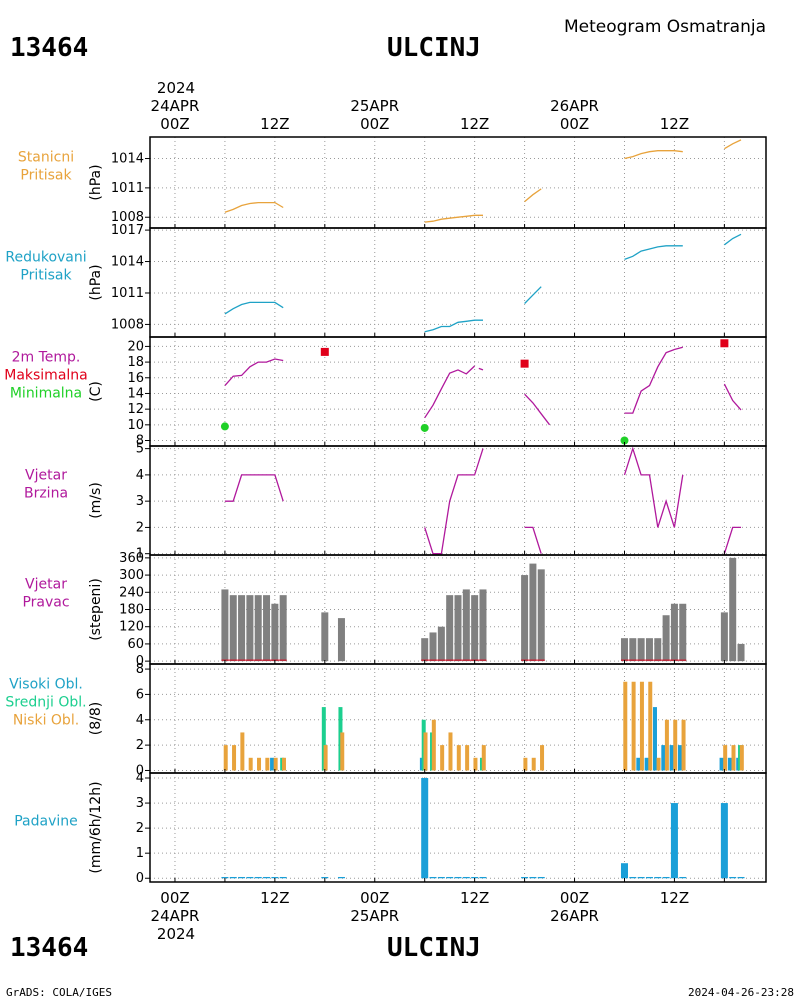  I want to click on y-tick-label: 8, so click(140, 441).